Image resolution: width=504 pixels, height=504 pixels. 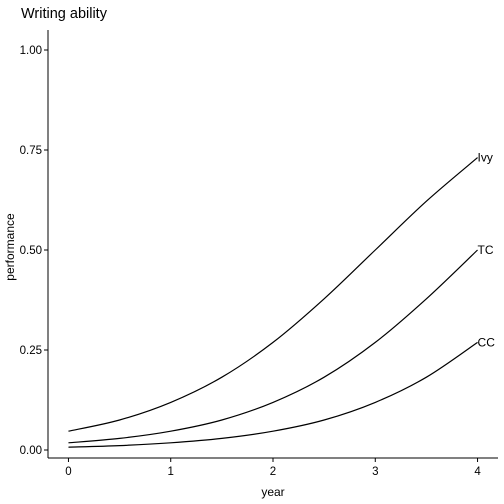 I want to click on series-label-tc: TC, so click(x=486, y=250).